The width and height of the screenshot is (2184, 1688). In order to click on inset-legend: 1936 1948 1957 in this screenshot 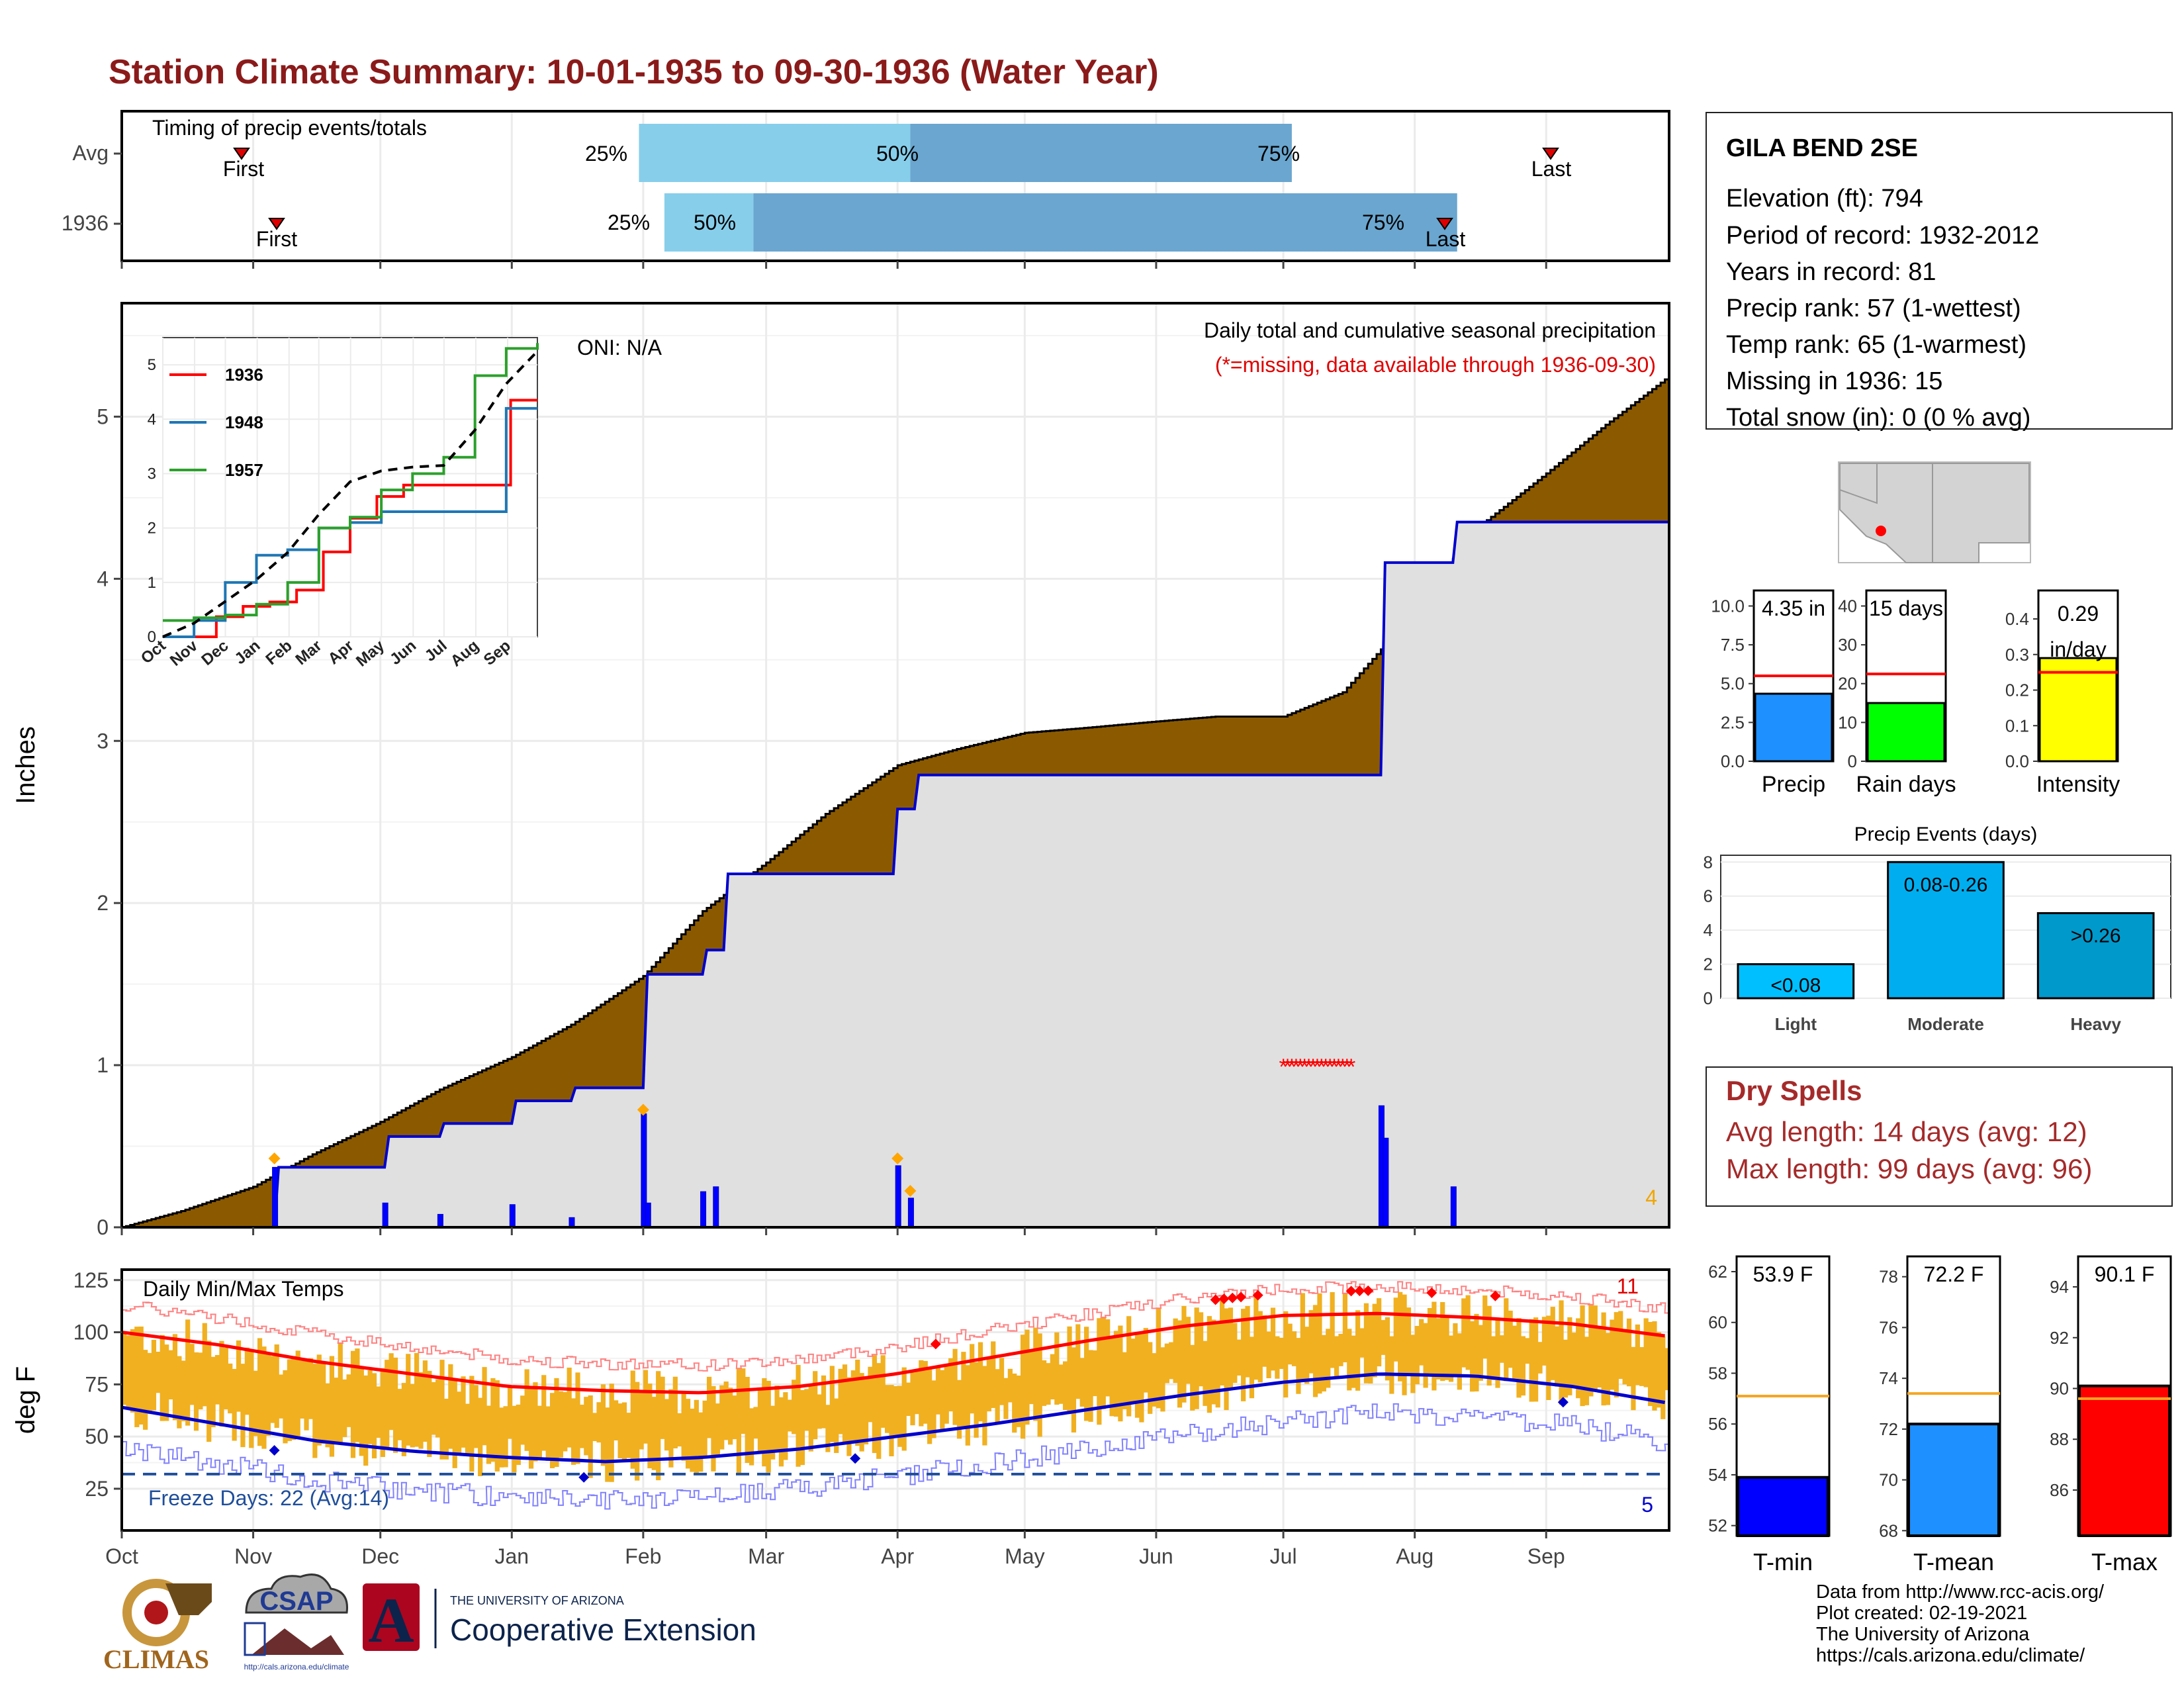, I will do `click(216, 422)`.